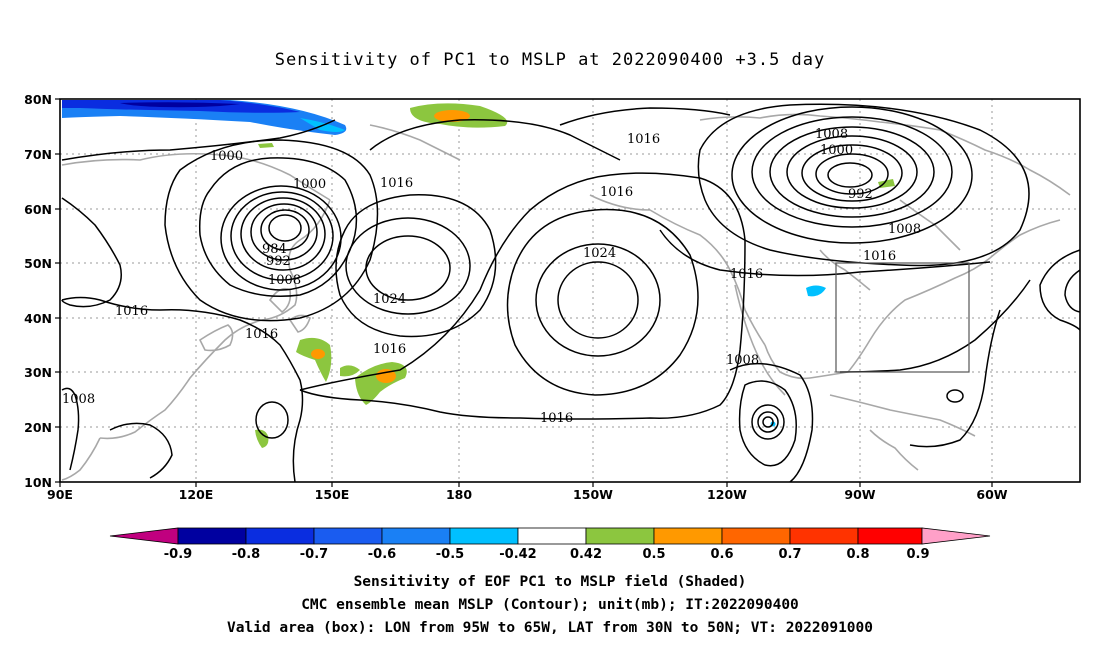 The height and width of the screenshot is (650, 1100). Describe the element at coordinates (144, 536) in the screenshot. I see `colorbar-arrow-left` at that location.